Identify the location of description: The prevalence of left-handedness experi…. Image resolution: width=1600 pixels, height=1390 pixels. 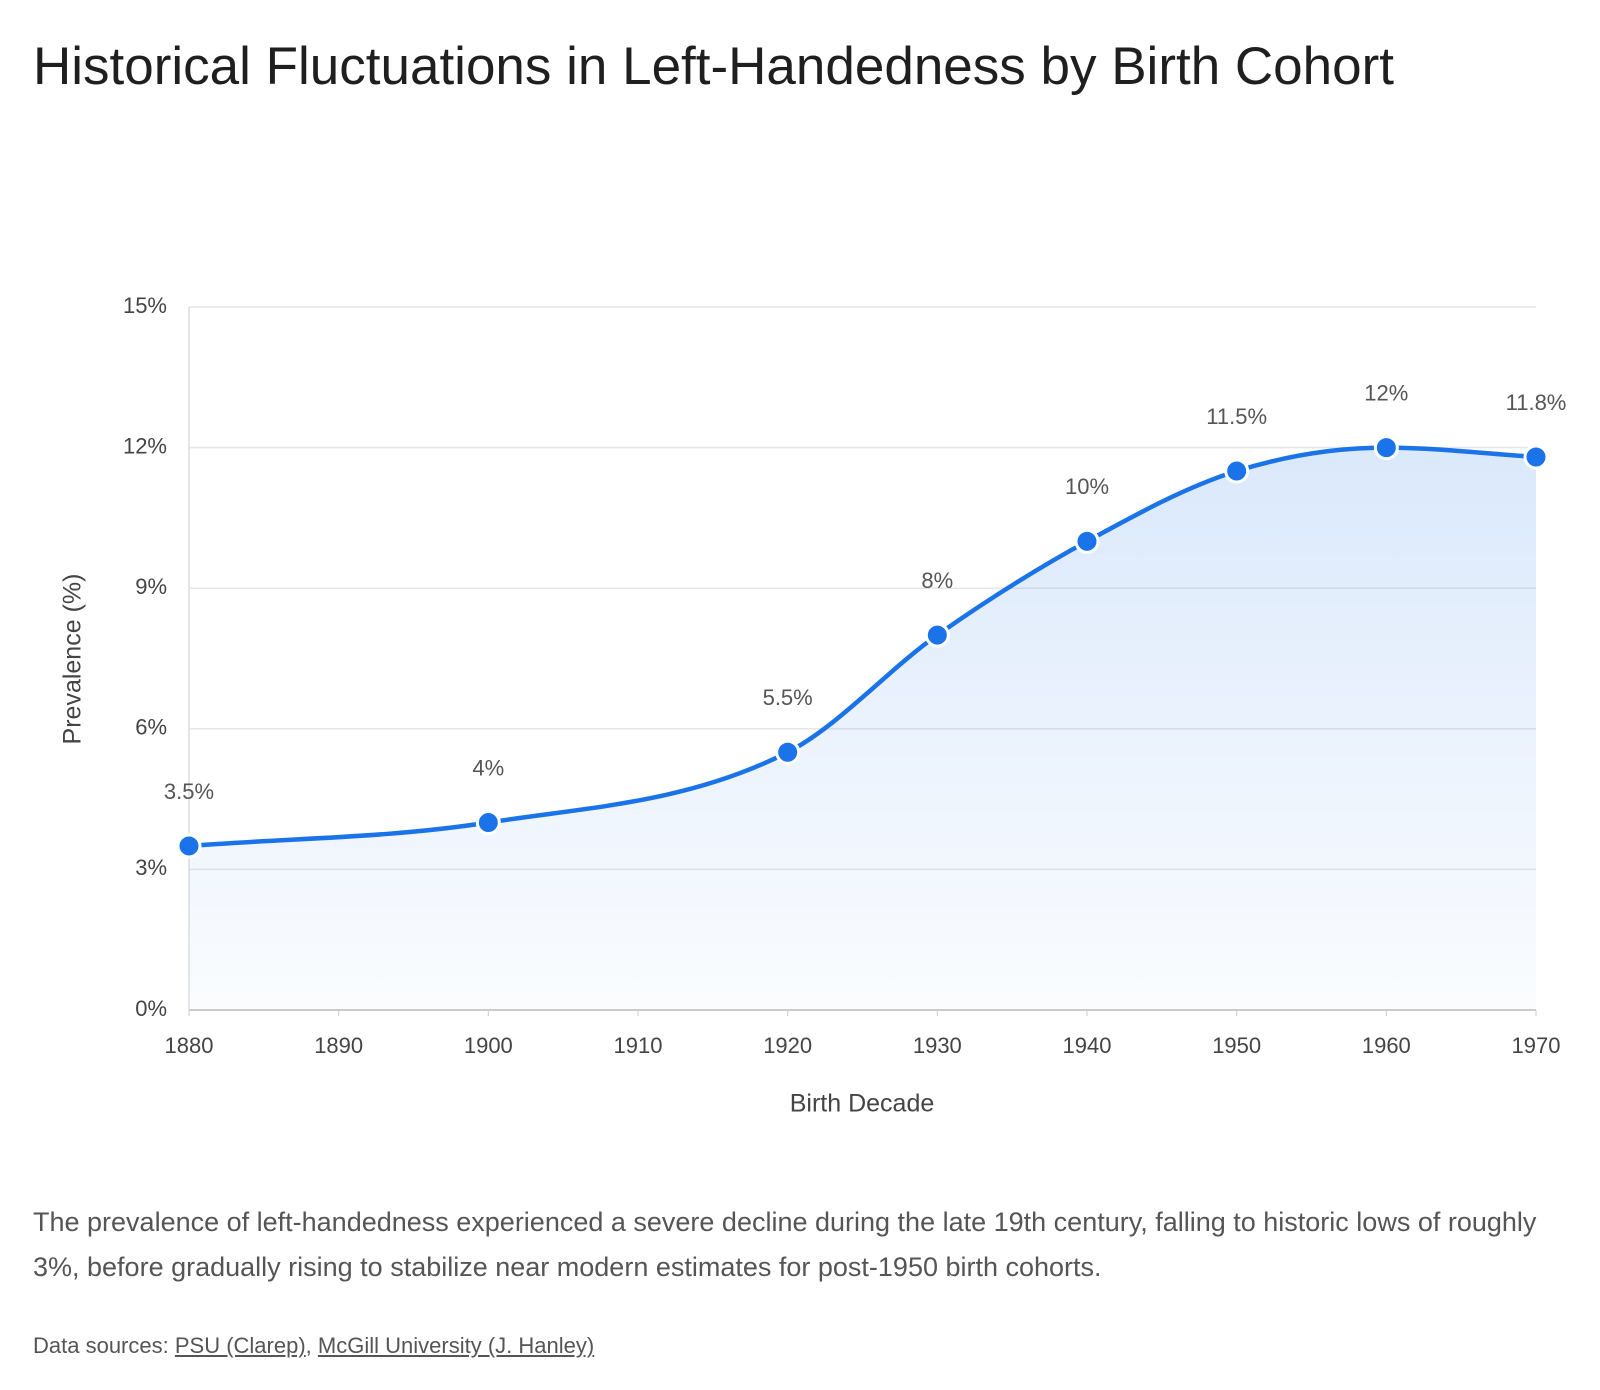
(785, 1244).